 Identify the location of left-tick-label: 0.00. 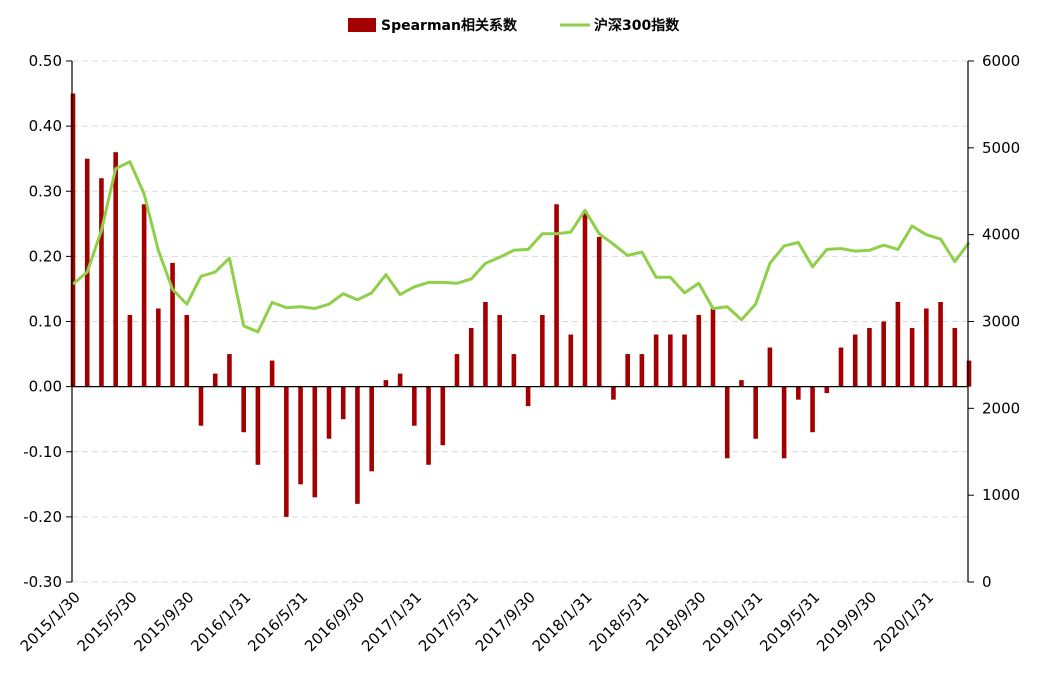
(45, 387).